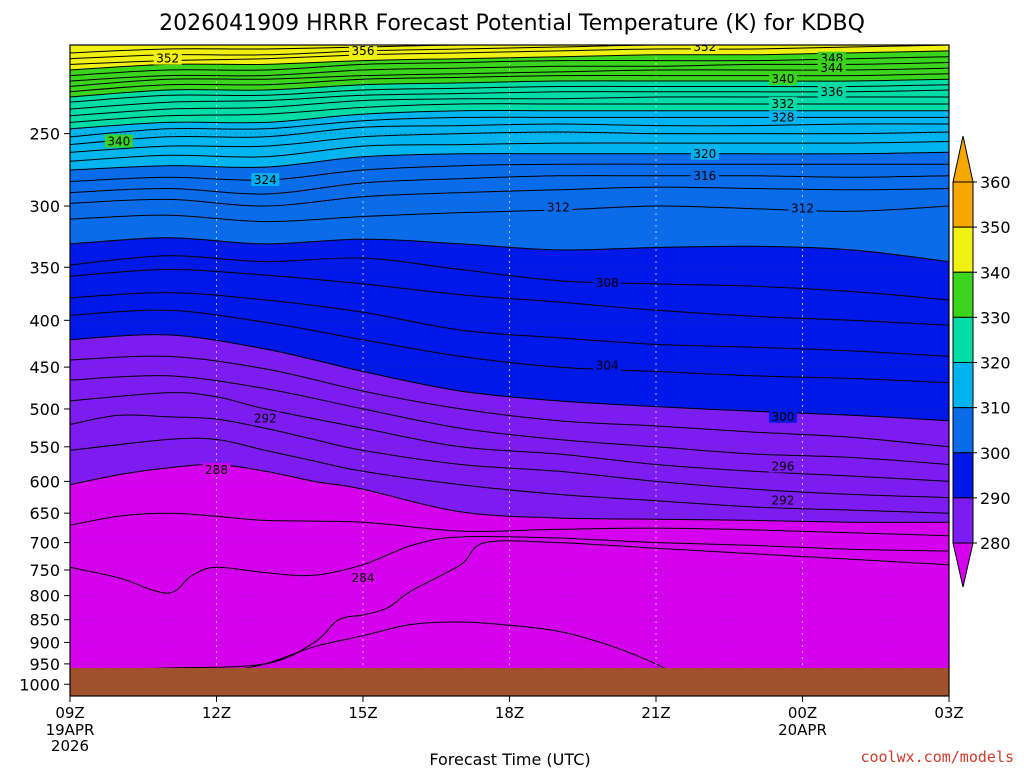  Describe the element at coordinates (509, 759) in the screenshot. I see `x-axis-label: Forecast Time (UTC)` at that location.